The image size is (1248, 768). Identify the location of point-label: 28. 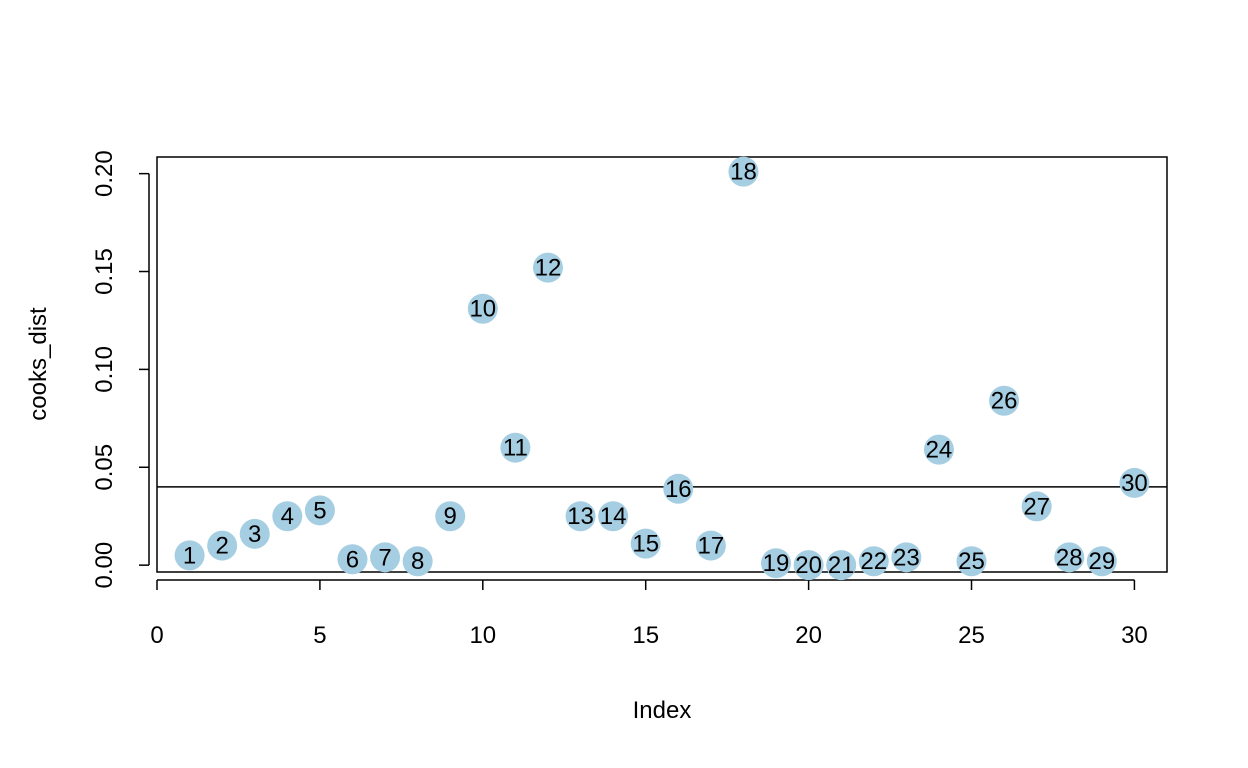
(1069, 557).